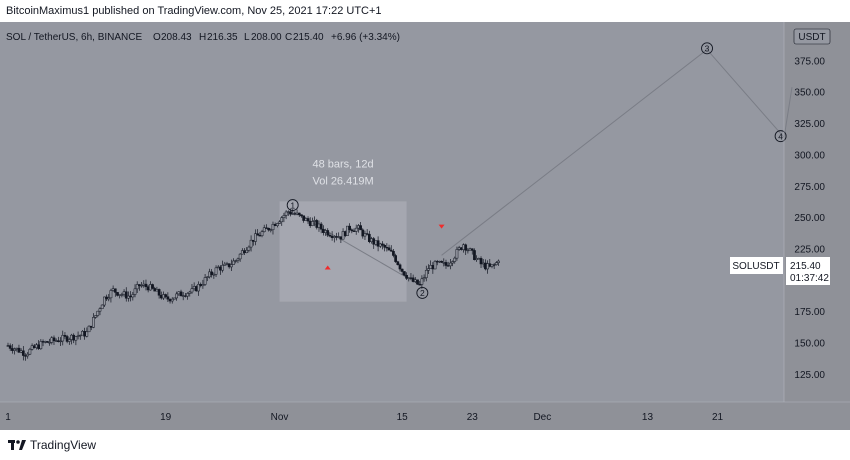  Describe the element at coordinates (809, 155) in the screenshot. I see `price-tick-label: 300.00` at that location.